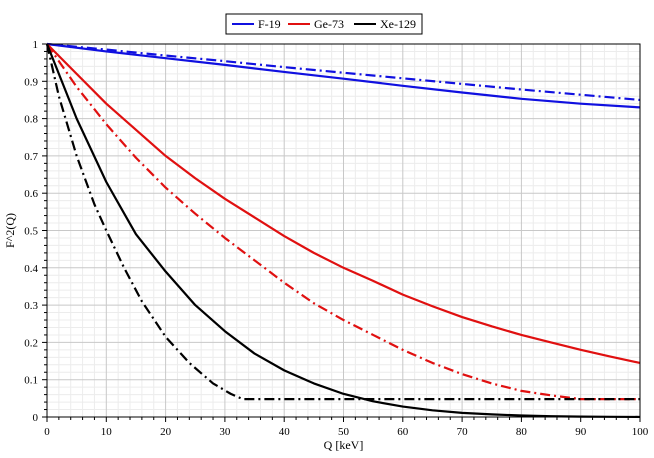 The width and height of the screenshot is (654, 458). Describe the element at coordinates (269, 24) in the screenshot. I see `legend-label-f19: F-19` at that location.